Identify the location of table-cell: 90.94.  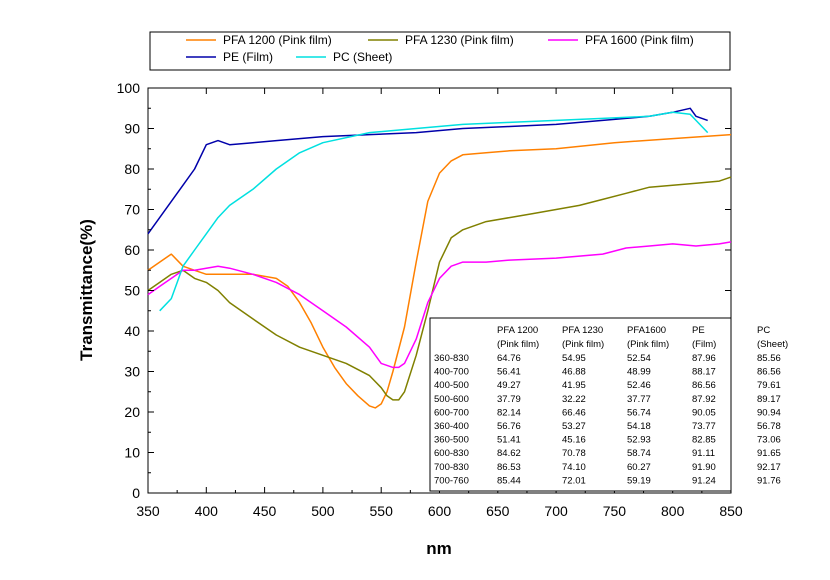
(769, 412).